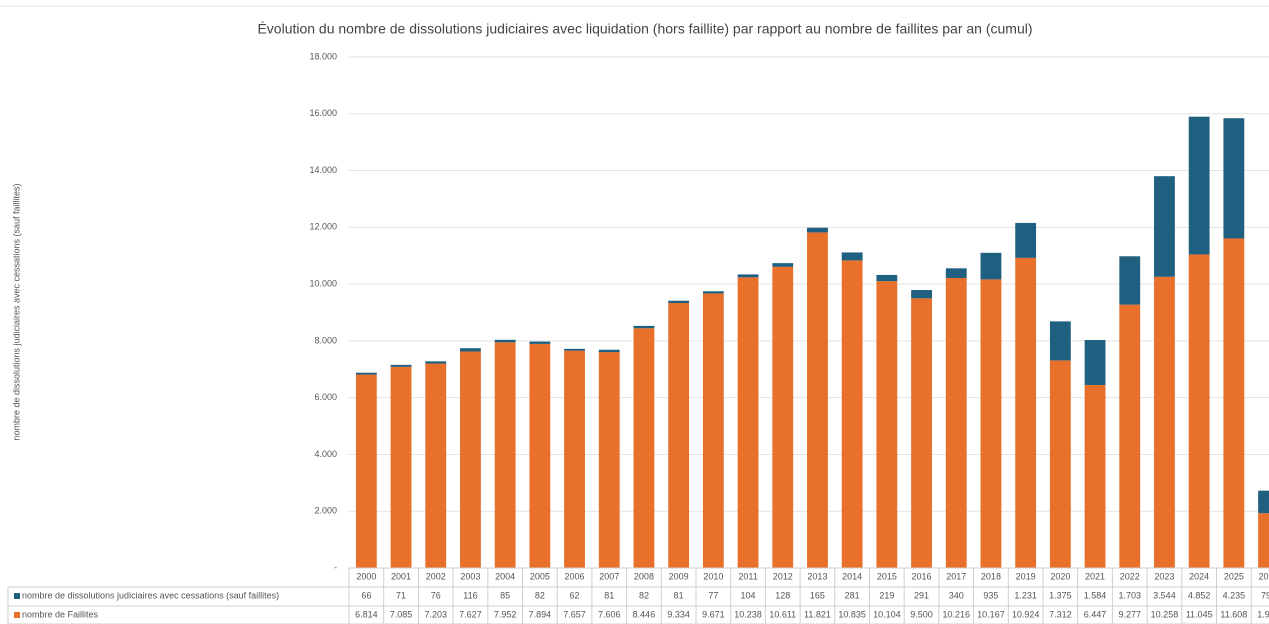 This screenshot has width=1269, height=624. I want to click on data-label: 10.104, so click(887, 614).